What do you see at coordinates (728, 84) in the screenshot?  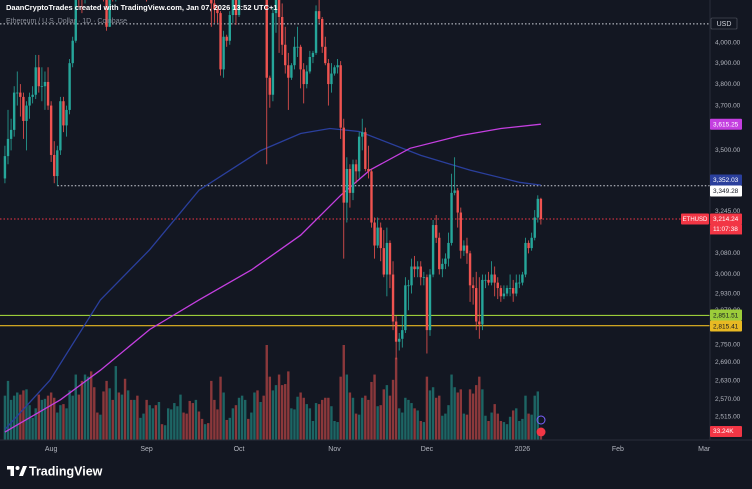 I see `y-tick-label: 3,800.00` at bounding box center [728, 84].